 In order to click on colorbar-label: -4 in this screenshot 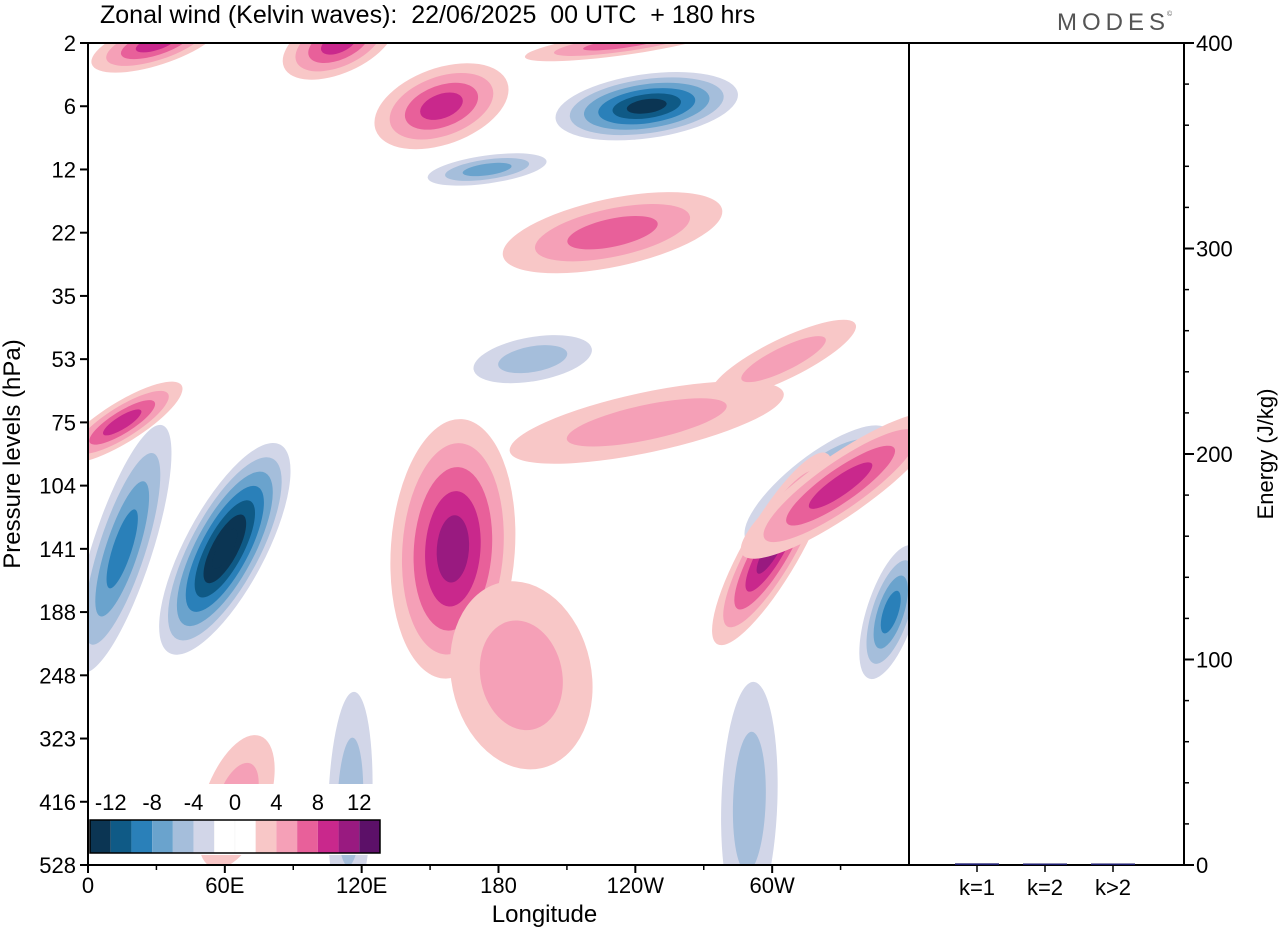, I will do `click(194, 802)`.